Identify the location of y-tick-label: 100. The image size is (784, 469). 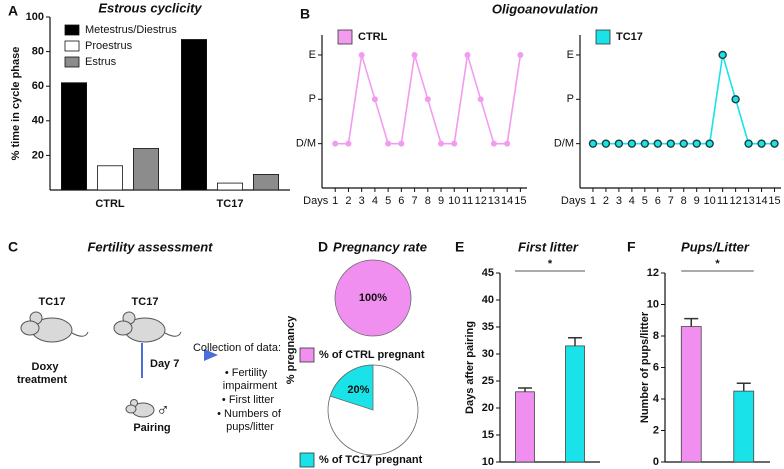
(35, 17).